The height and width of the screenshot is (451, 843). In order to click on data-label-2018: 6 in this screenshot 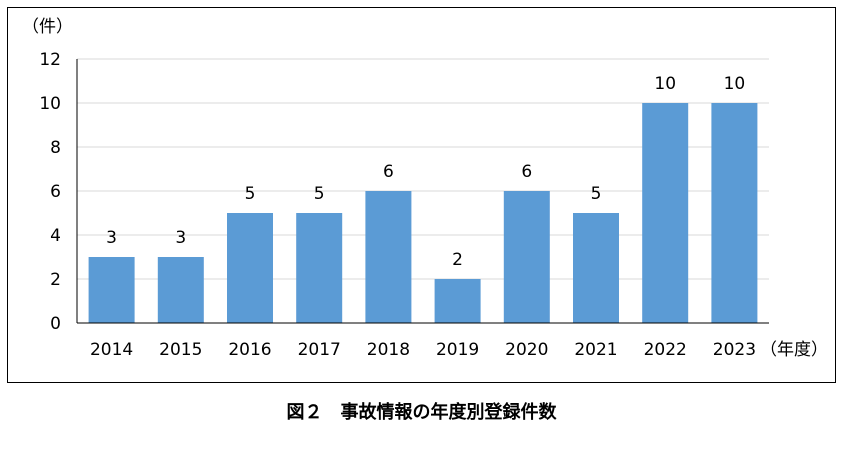, I will do `click(388, 172)`.